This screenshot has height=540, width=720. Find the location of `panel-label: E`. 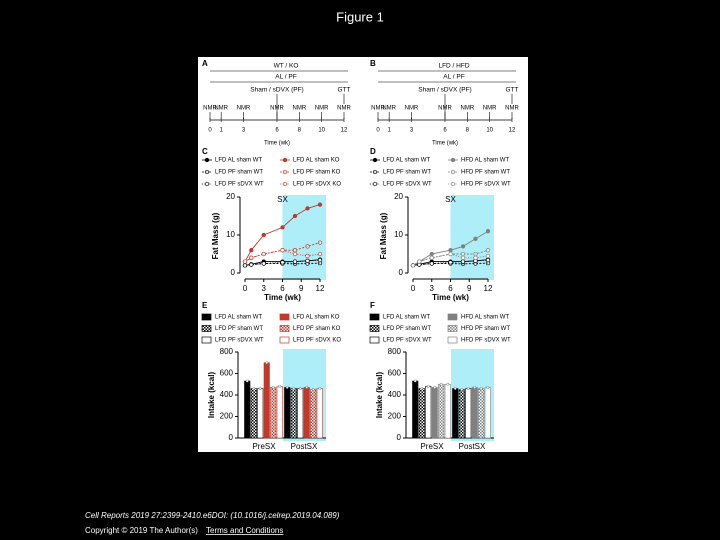

panel-label: E is located at coordinates (205, 305).